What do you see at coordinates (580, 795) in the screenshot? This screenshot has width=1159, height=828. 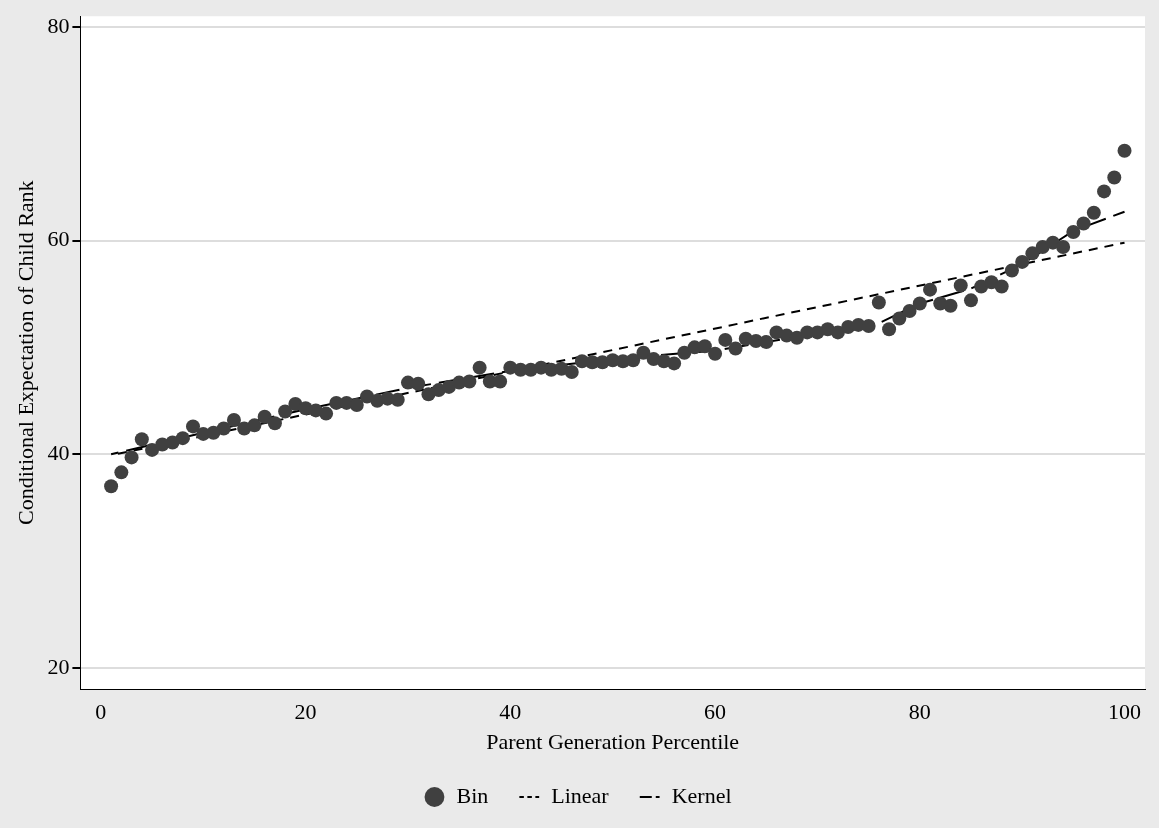 I see `legend-label: Linear` at bounding box center [580, 795].